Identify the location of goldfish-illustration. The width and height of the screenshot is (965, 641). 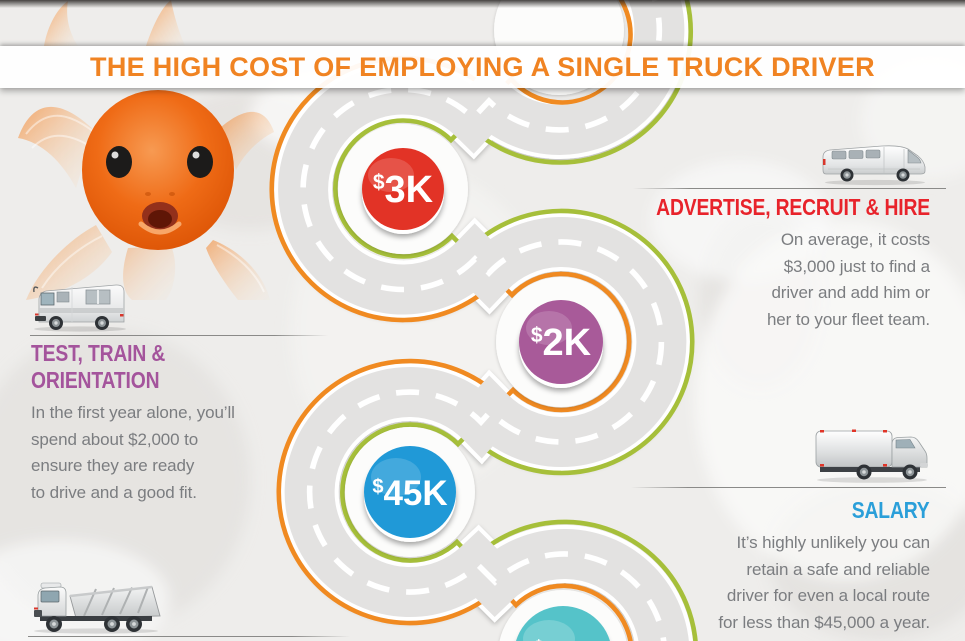
(146, 150).